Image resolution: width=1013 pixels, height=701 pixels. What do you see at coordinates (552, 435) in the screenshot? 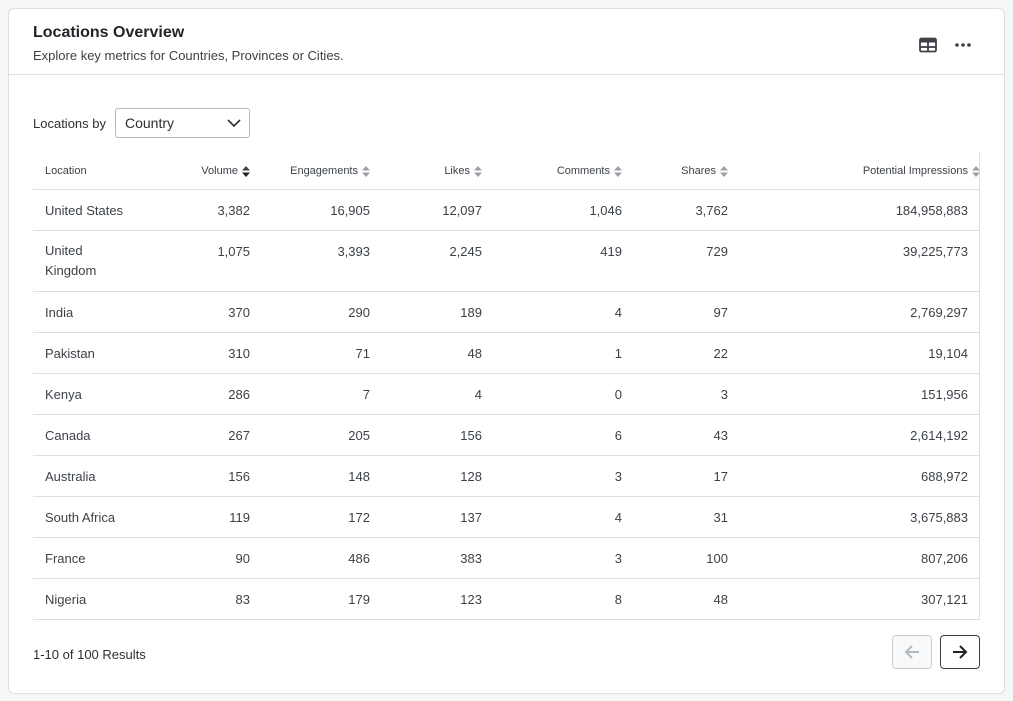
I see `cell-comments: 6` at bounding box center [552, 435].